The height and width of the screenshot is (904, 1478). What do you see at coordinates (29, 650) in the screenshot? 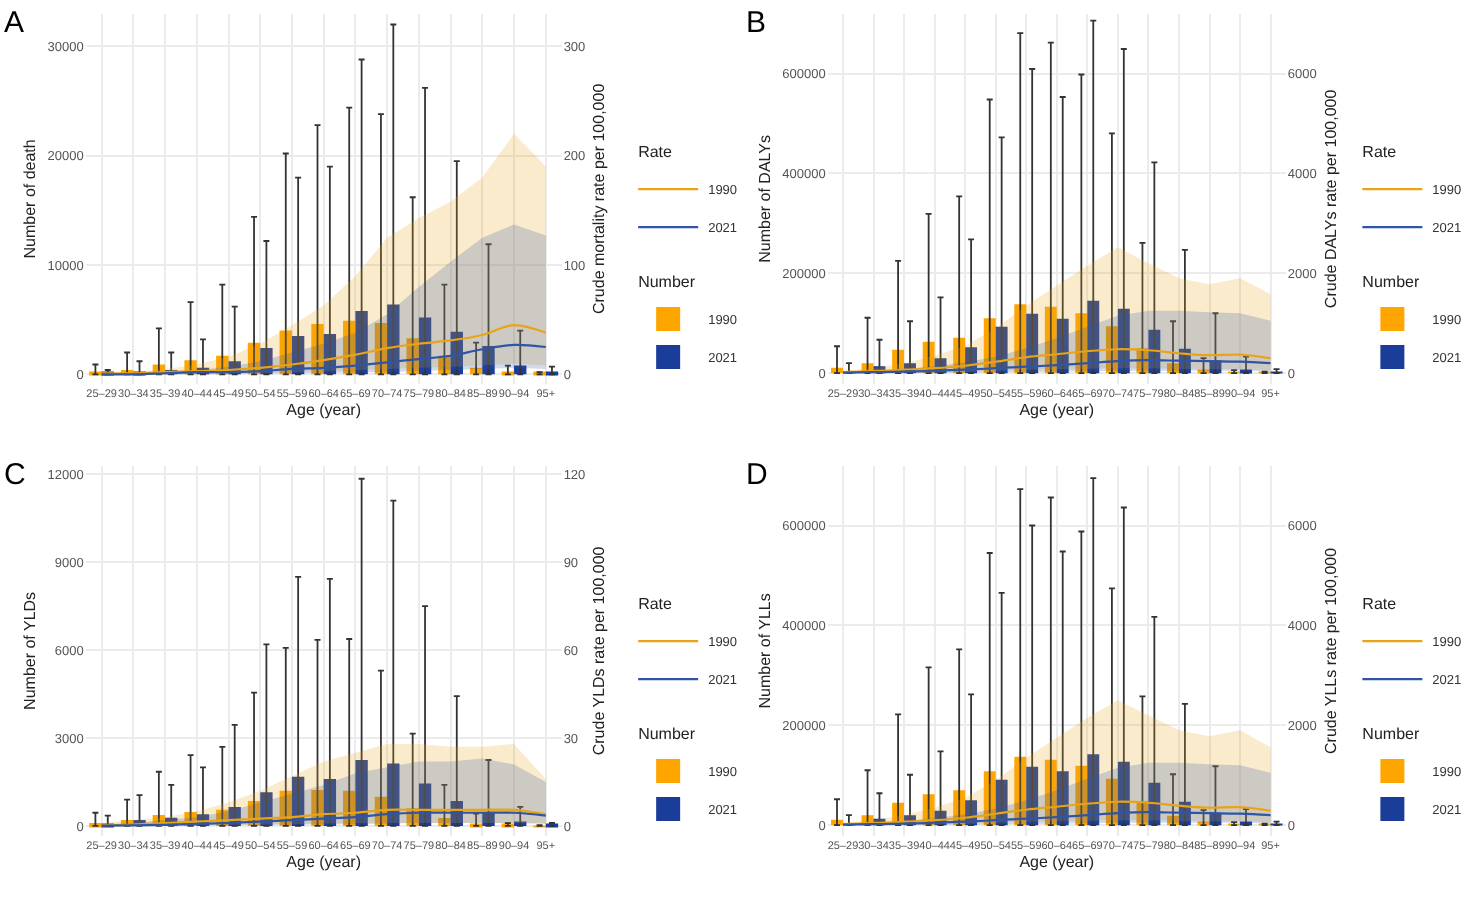
I see `y-axis-title: Number of YLDs` at bounding box center [29, 650].